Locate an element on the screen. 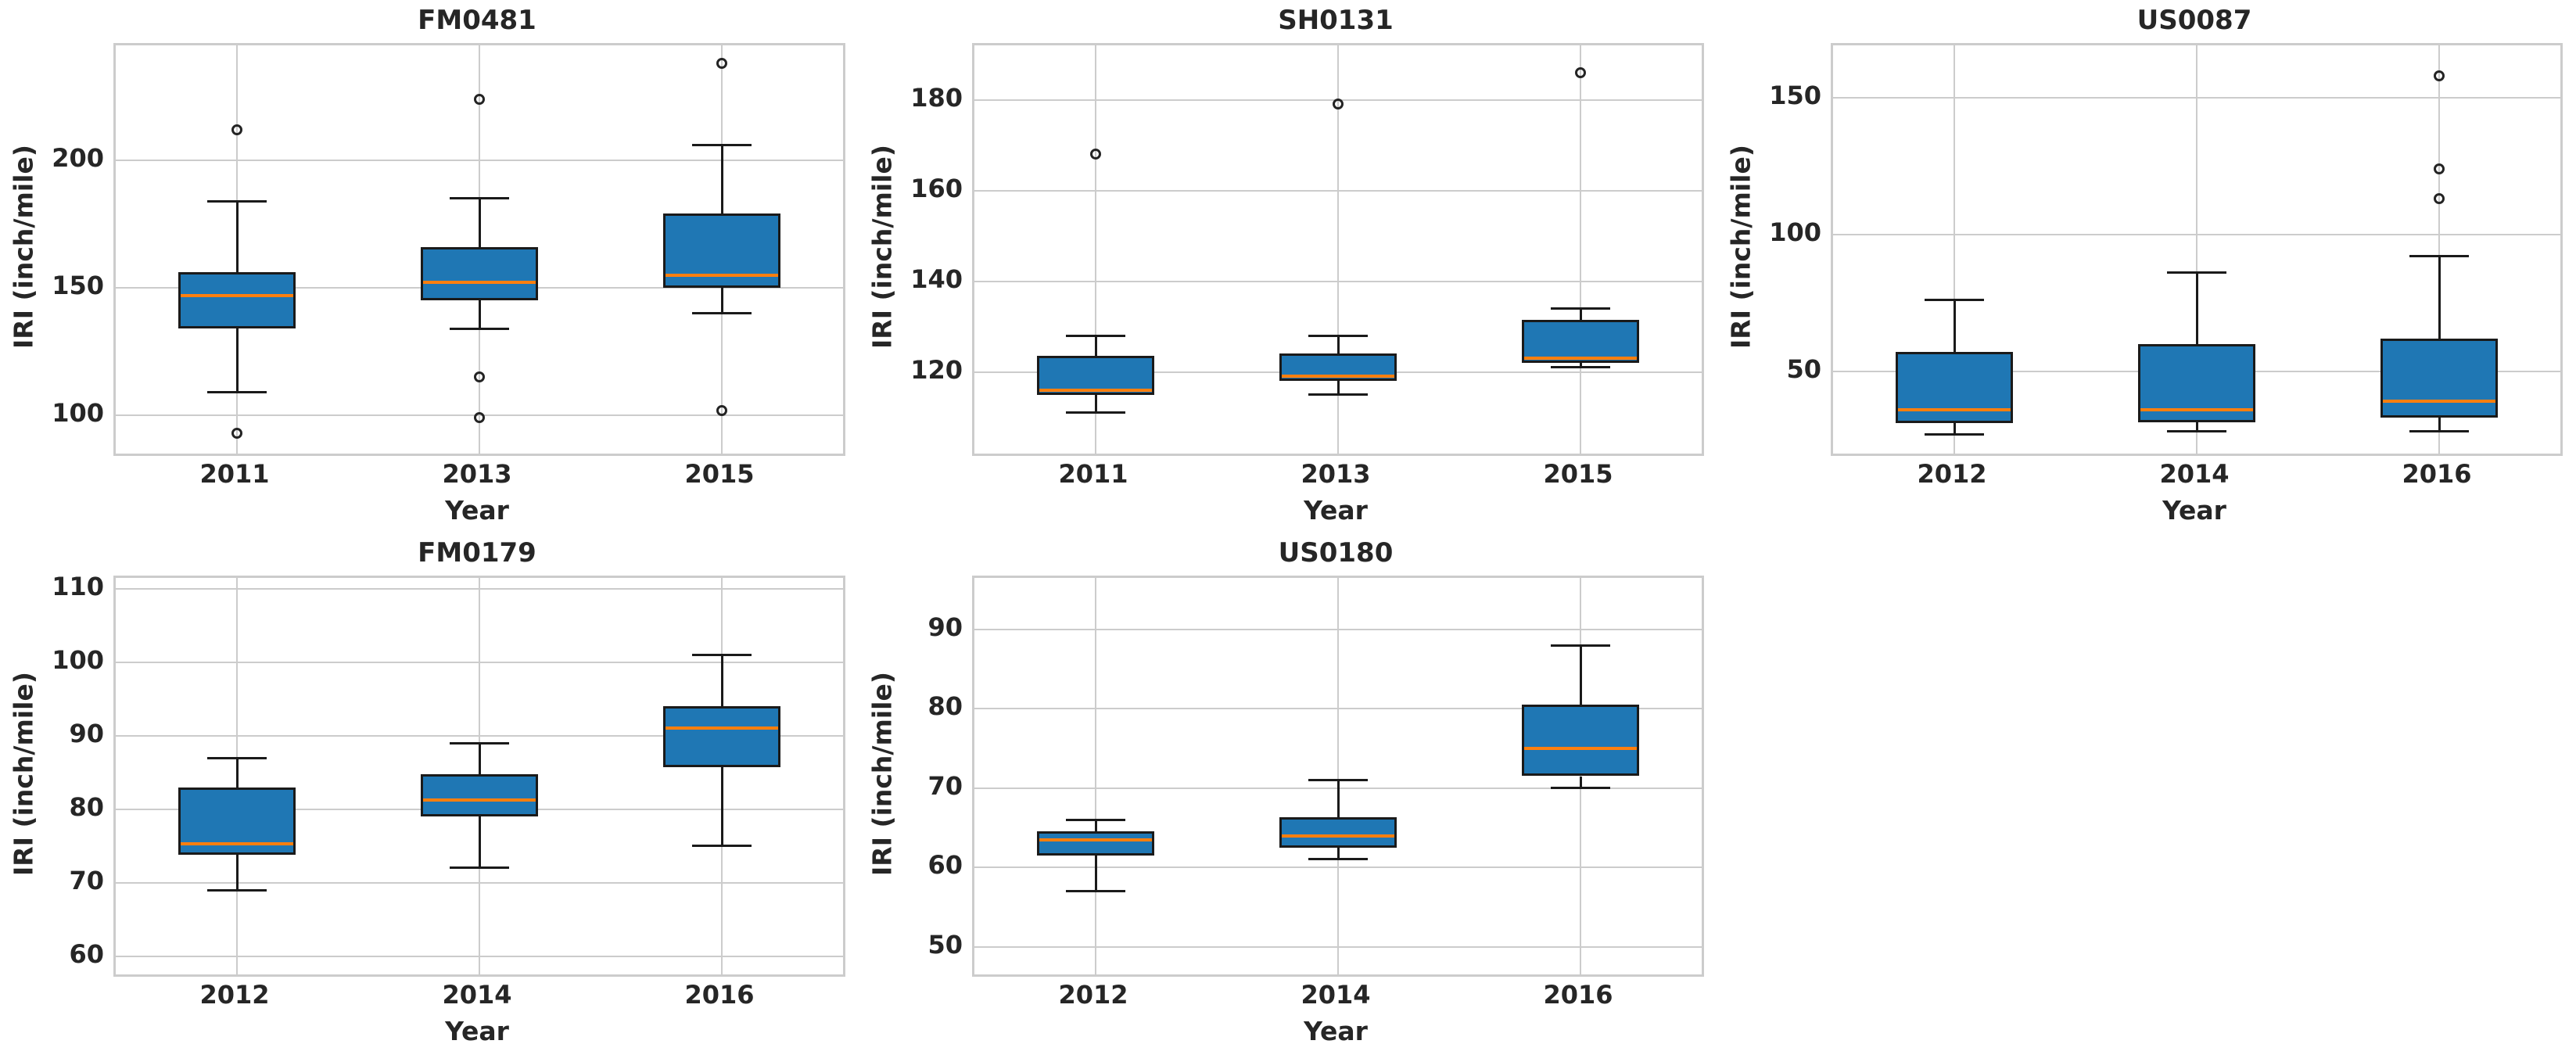  x-tick-label: 2016 is located at coordinates (1578, 995).